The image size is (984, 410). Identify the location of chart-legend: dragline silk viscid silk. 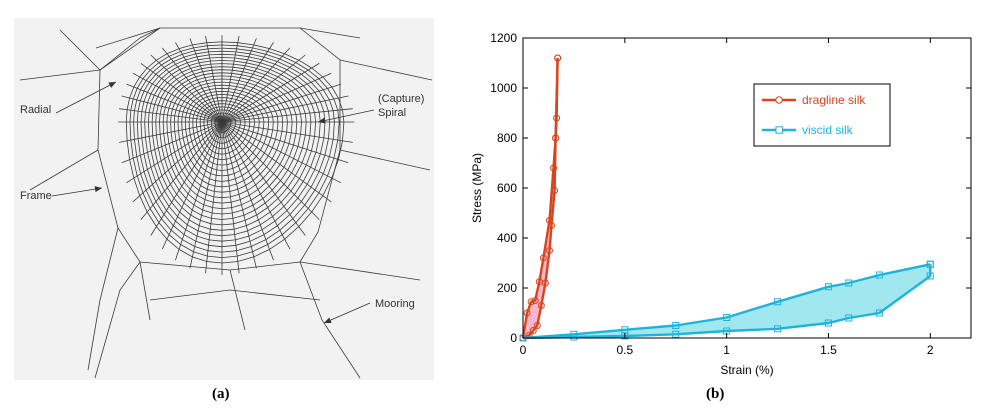
(822, 115).